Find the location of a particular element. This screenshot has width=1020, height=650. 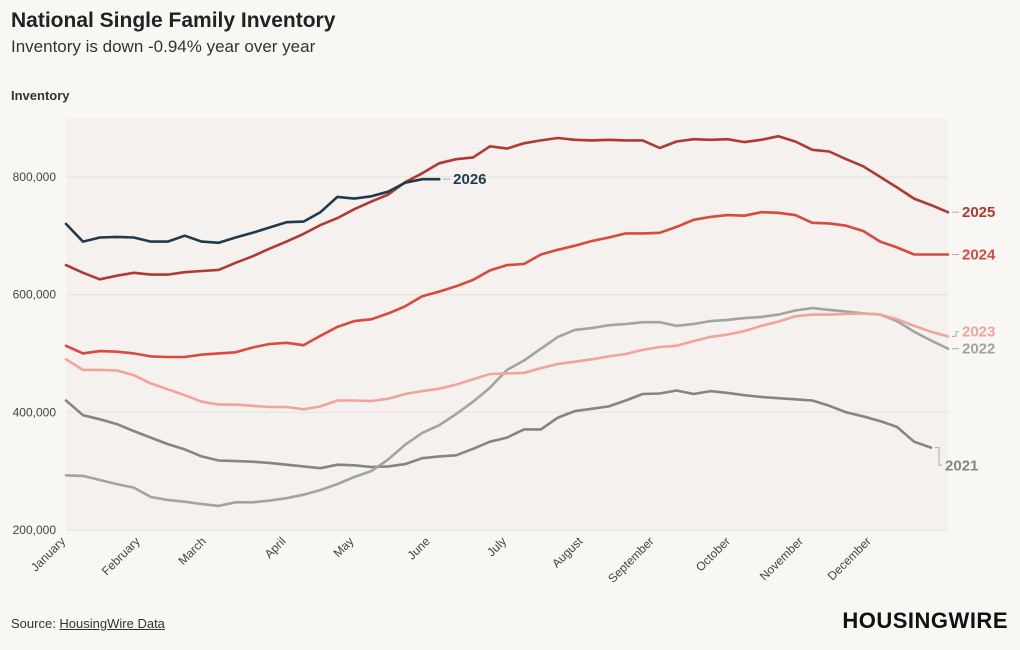

x-tick-label: January is located at coordinates (48, 554).